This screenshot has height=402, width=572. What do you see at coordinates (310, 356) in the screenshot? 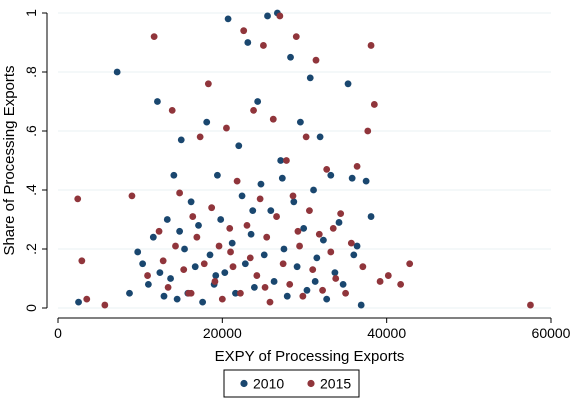
I see `x-axis-title: EXPY of Processing Exports` at bounding box center [310, 356].